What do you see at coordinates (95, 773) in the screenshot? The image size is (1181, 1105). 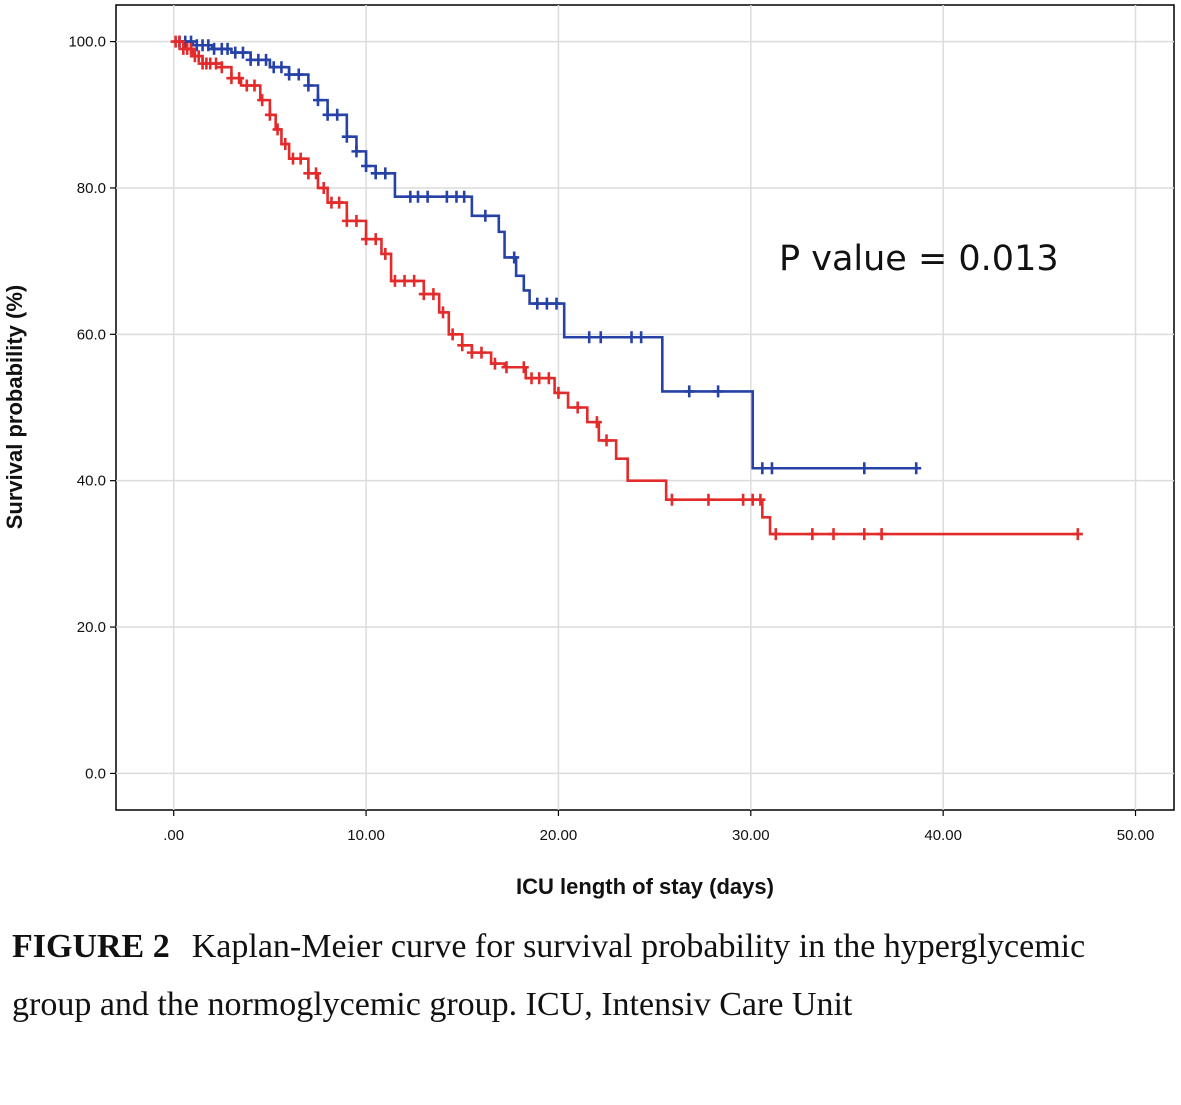 I see `y-tick-label: 0.0` at bounding box center [95, 773].